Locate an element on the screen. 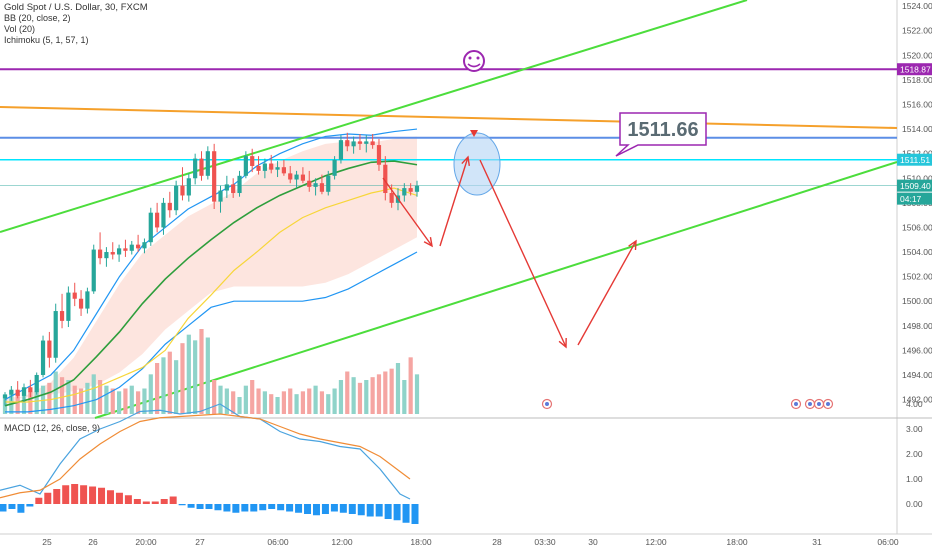 Image resolution: width=932 pixels, height=550 pixels. price-tick-label: 1512.00 is located at coordinates (917, 154).